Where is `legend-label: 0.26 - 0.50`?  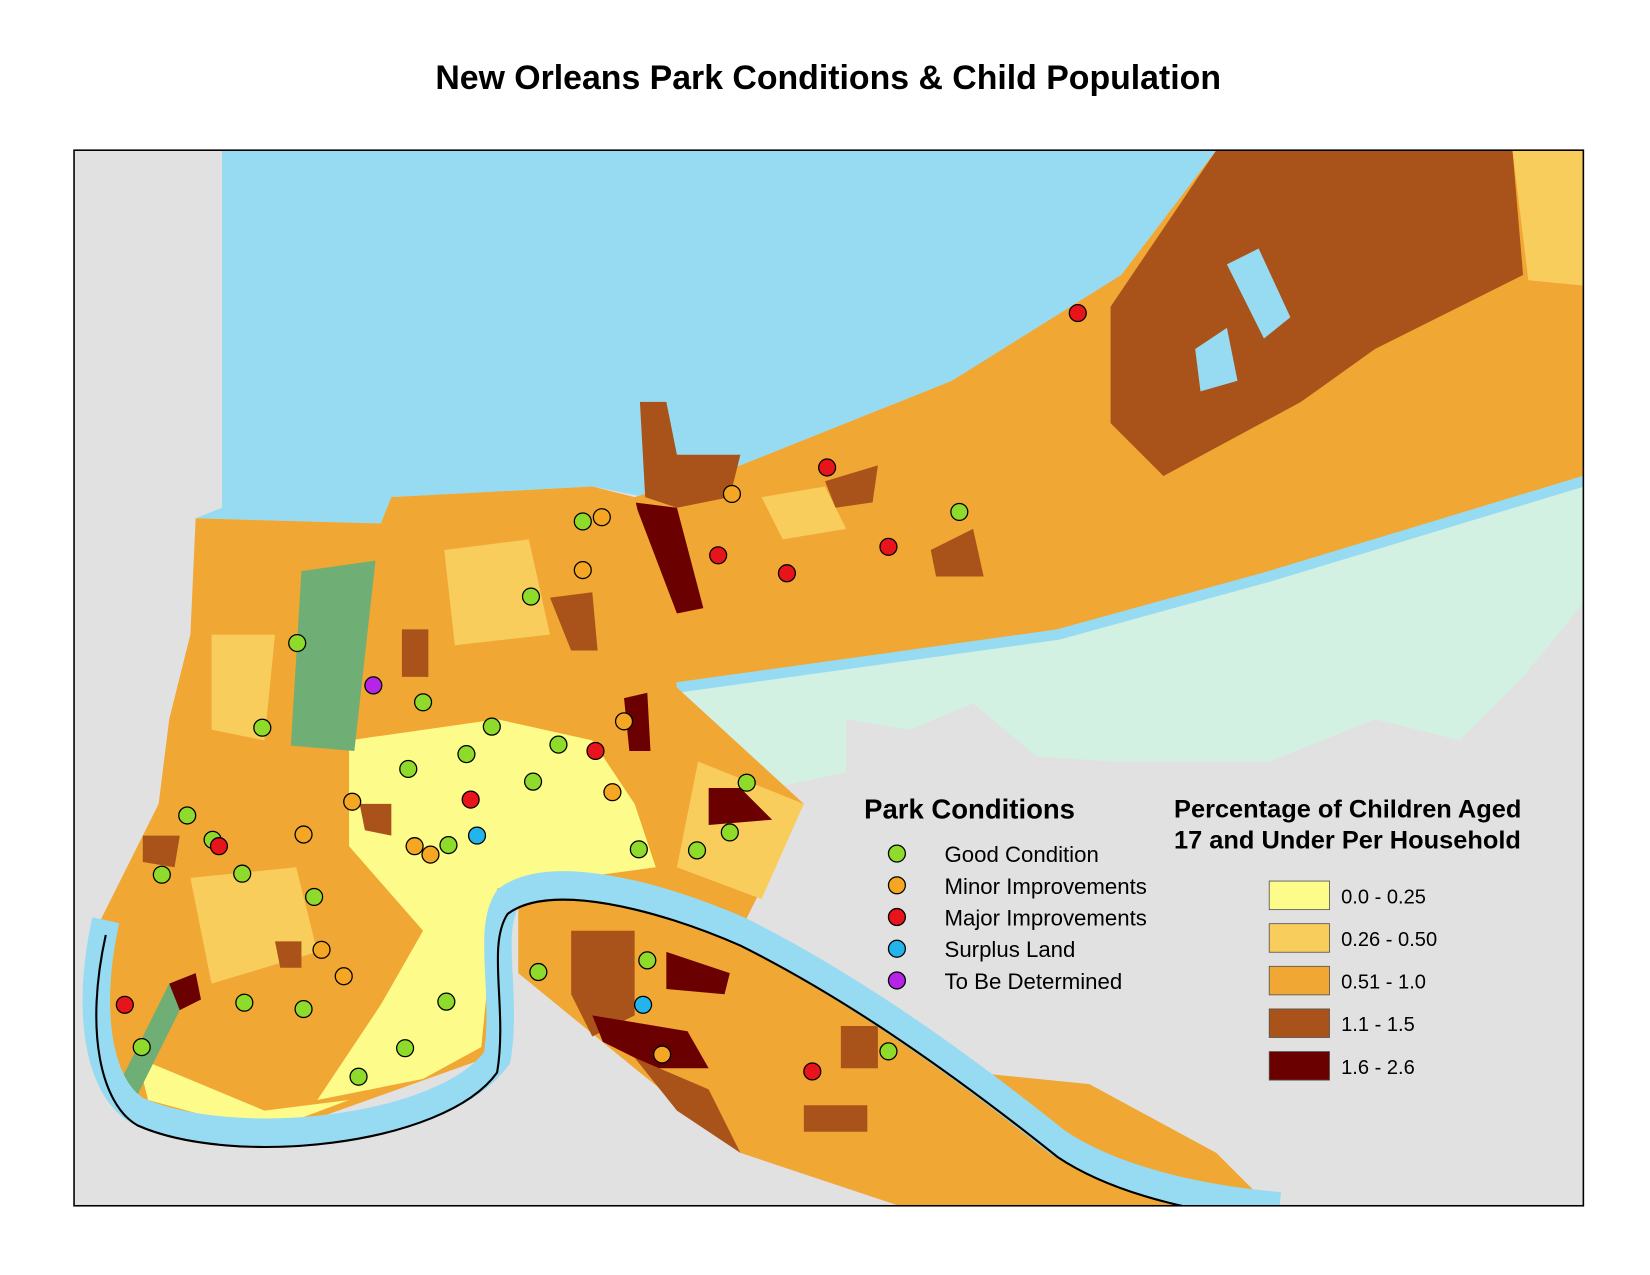
legend-label: 0.26 - 0.50 is located at coordinates (1389, 940).